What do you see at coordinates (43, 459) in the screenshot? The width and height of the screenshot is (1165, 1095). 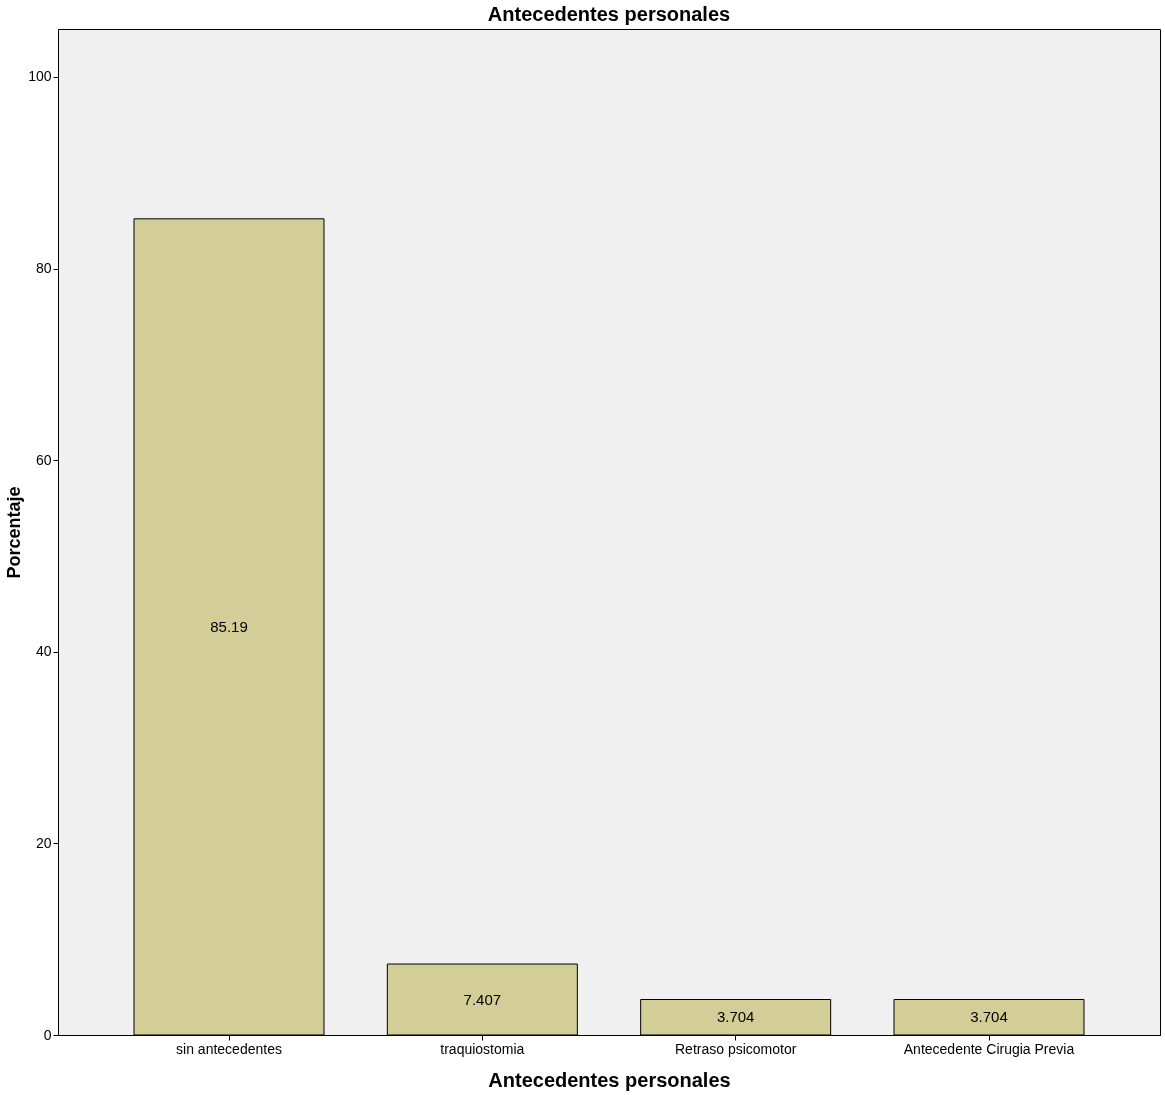 I see `y-tick-label: 60` at bounding box center [43, 459].